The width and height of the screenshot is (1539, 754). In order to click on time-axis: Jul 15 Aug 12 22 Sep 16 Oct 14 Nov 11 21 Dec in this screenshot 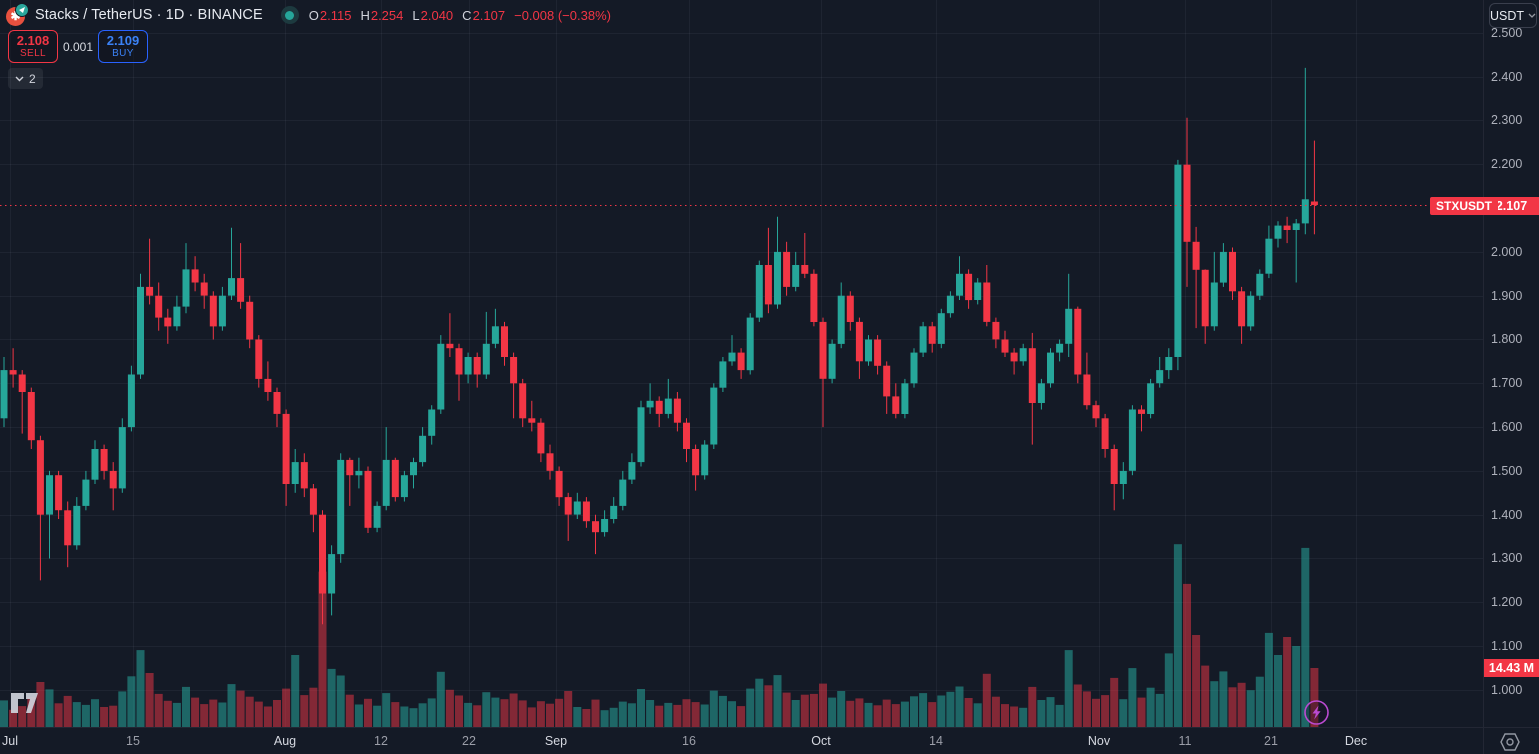, I will do `click(741, 741)`.